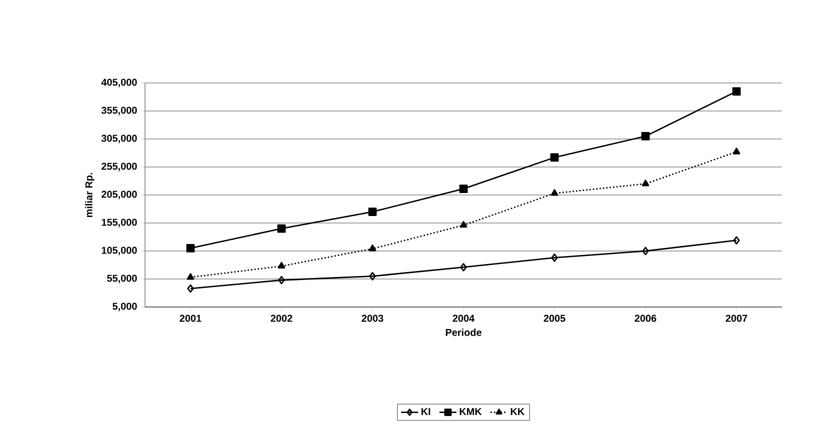  What do you see at coordinates (555, 318) in the screenshot?
I see `x-tick-label: 2005` at bounding box center [555, 318].